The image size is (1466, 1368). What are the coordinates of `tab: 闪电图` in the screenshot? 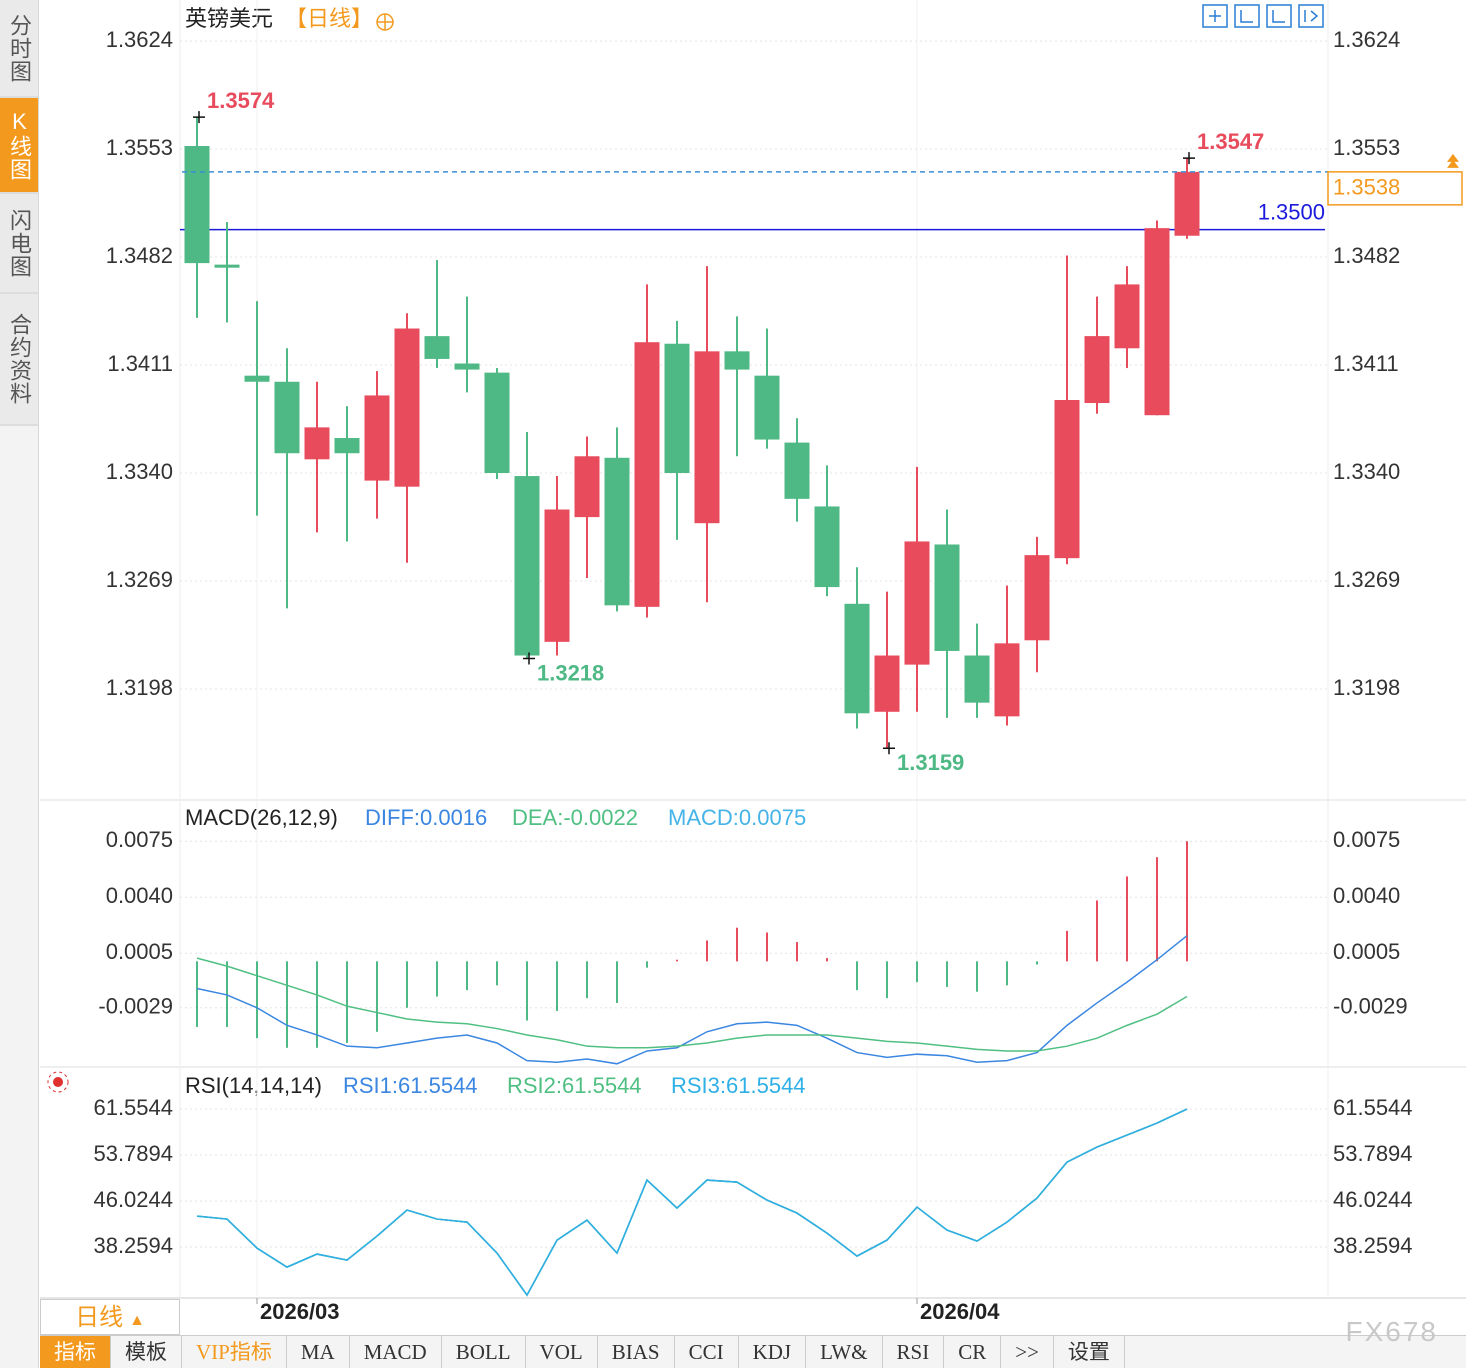 It's located at (19, 244).